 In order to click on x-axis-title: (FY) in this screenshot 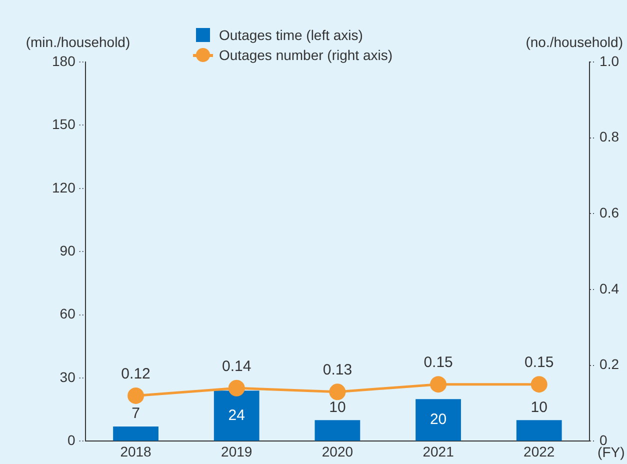, I will do `click(611, 452)`.